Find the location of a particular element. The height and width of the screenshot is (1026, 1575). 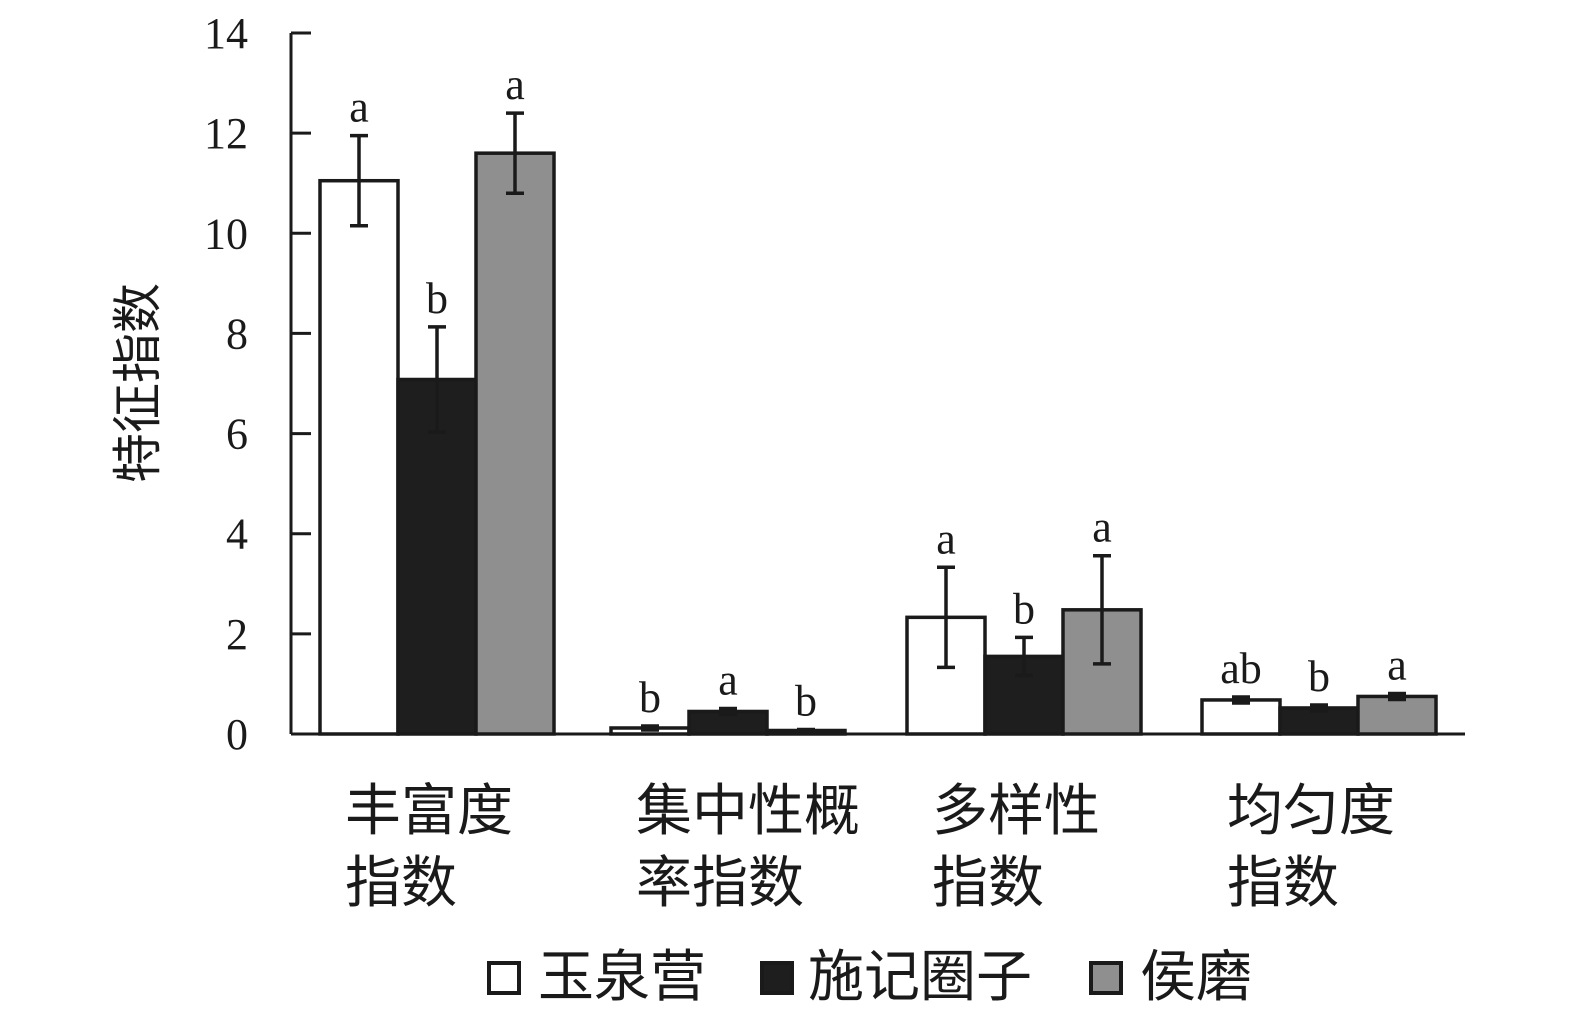

y-axis-ticks: 0 2 4 6 8 10 12 14 is located at coordinates (257, 384).